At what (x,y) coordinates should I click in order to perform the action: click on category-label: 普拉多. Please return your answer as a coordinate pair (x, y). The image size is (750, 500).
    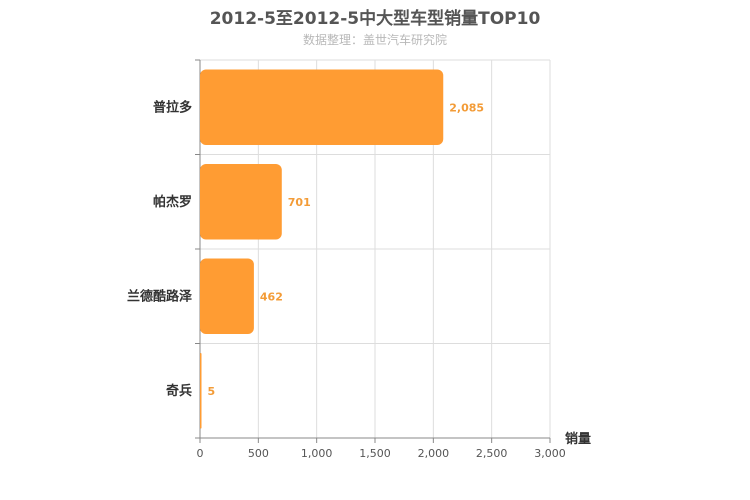
    Looking at the image, I should click on (172, 107).